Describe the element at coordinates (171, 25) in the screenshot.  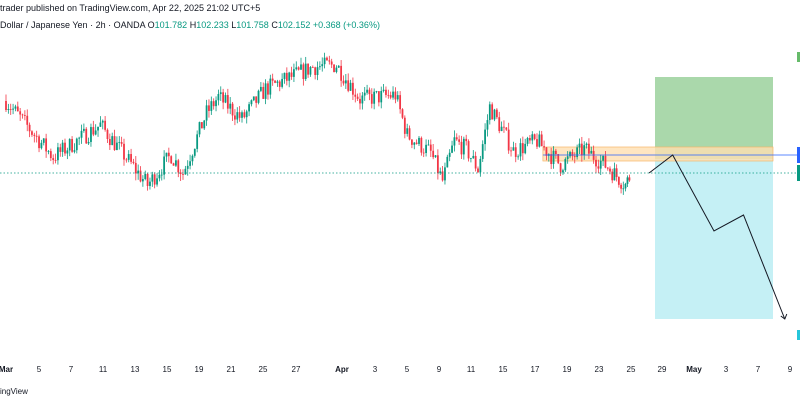
I see `open-value: 101.782` at that location.